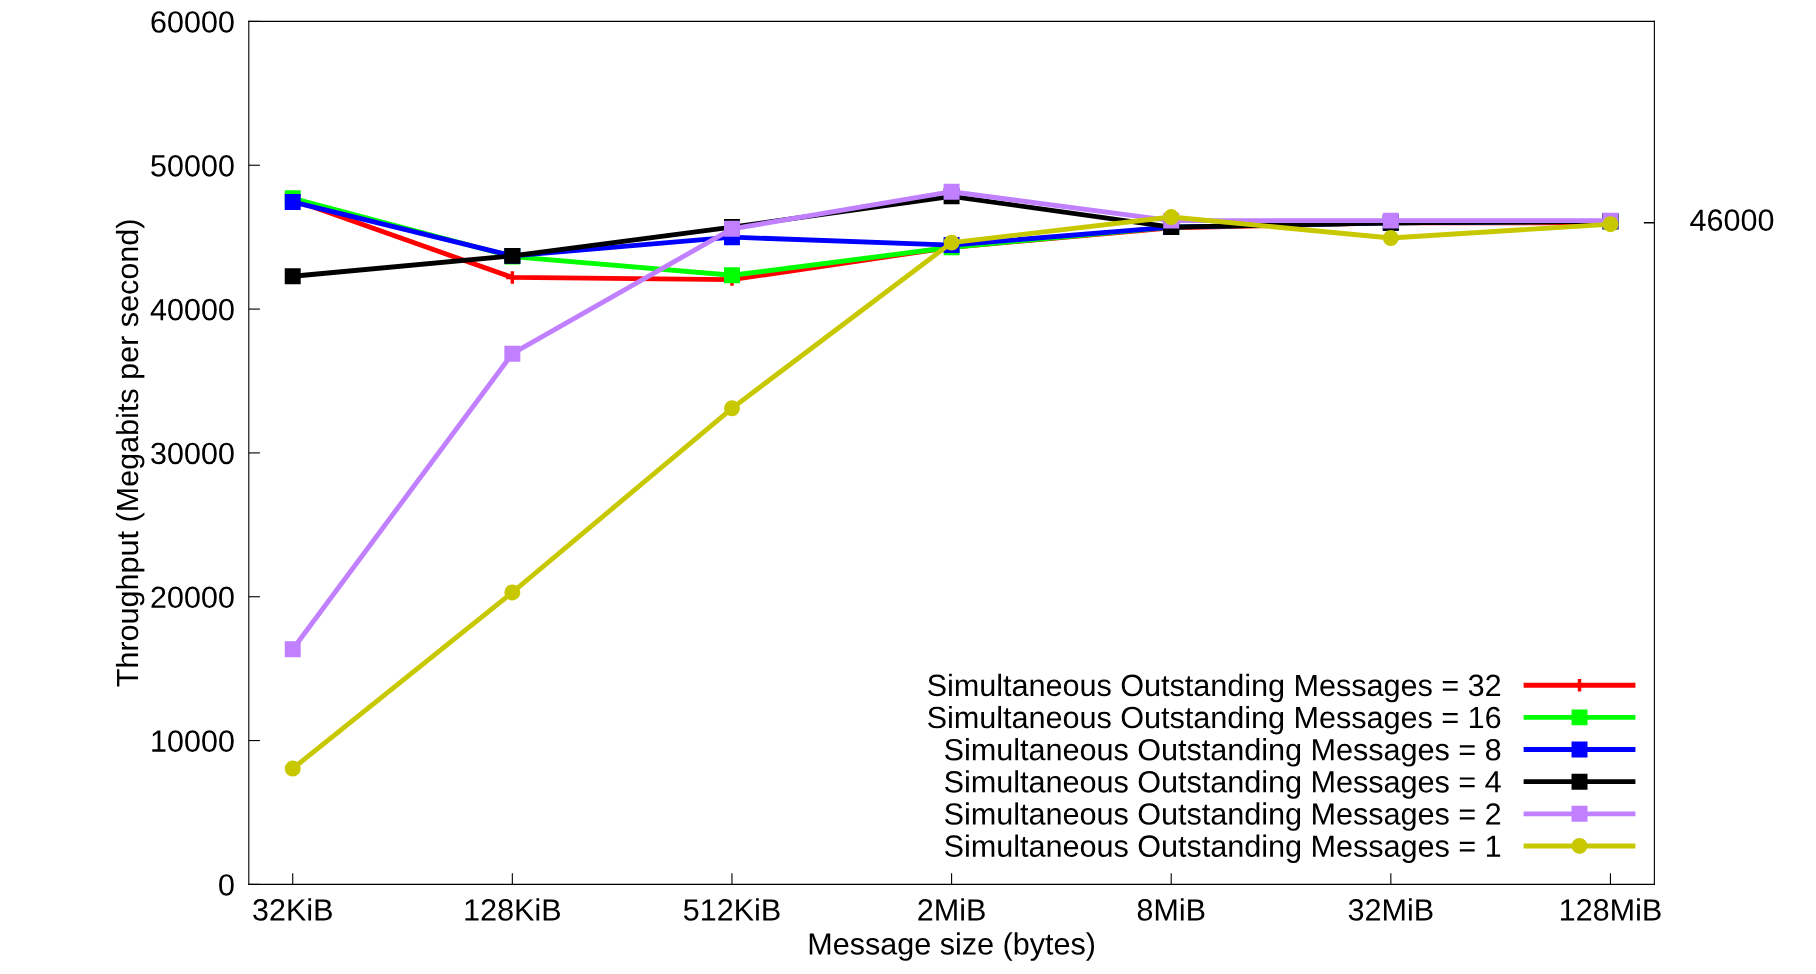  What do you see at coordinates (226, 885) in the screenshot?
I see `y-tick-label: 0` at bounding box center [226, 885].